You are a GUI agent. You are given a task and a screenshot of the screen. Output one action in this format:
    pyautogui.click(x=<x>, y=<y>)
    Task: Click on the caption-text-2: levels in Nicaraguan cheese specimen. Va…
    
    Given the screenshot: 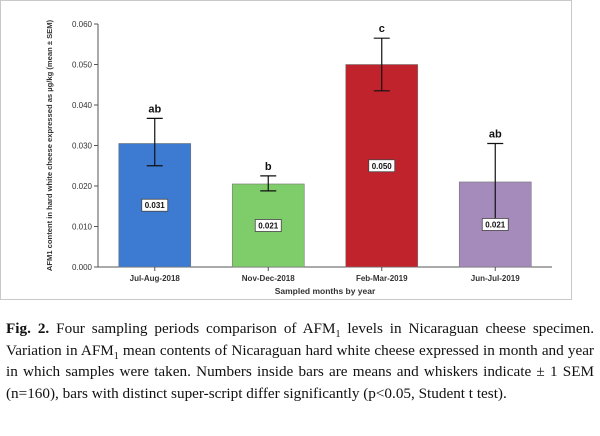 What is the action you would take?
    pyautogui.click(x=300, y=339)
    